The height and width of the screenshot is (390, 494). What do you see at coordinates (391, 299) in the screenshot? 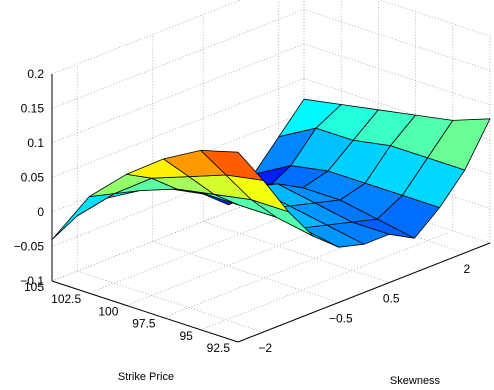
I see `x-tick-label: 0.5` at bounding box center [391, 299].